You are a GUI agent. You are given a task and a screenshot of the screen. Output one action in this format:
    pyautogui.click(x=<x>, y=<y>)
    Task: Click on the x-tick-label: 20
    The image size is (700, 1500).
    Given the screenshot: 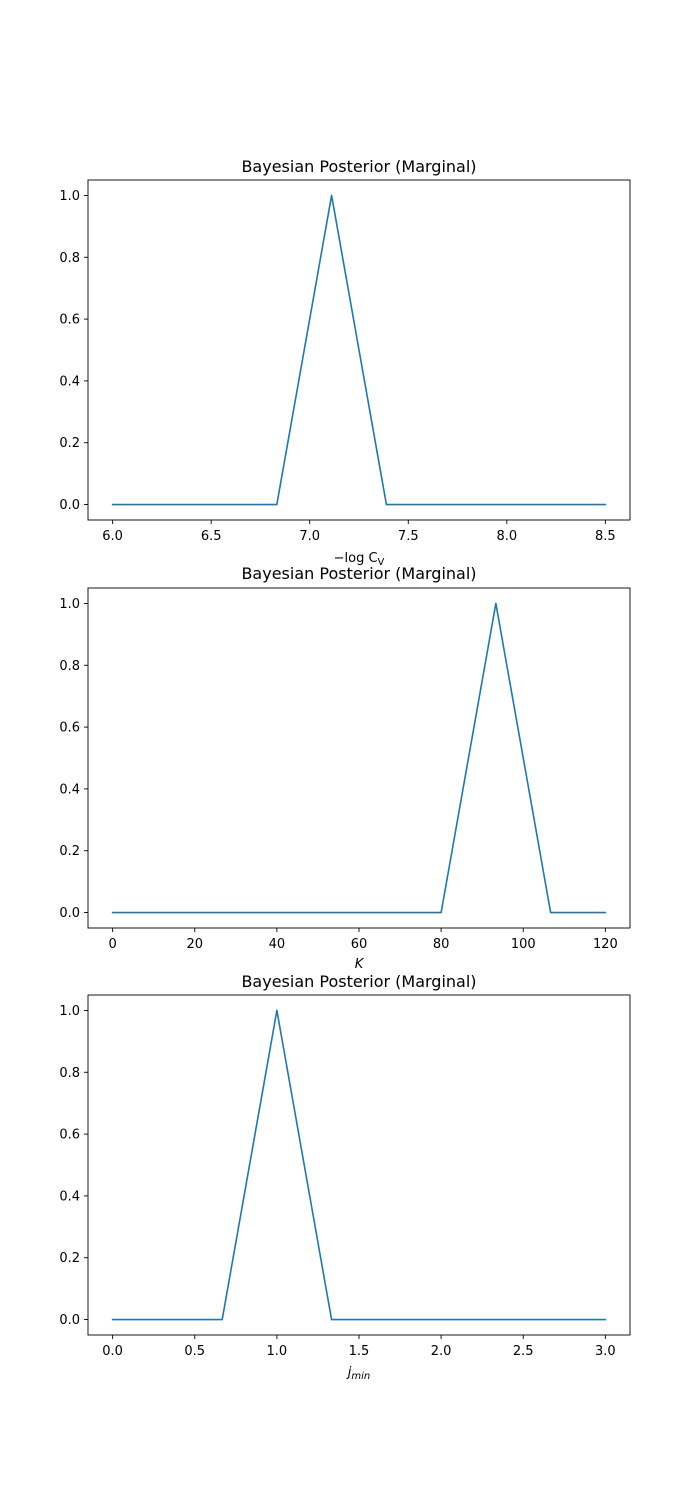 What is the action you would take?
    pyautogui.click(x=194, y=944)
    